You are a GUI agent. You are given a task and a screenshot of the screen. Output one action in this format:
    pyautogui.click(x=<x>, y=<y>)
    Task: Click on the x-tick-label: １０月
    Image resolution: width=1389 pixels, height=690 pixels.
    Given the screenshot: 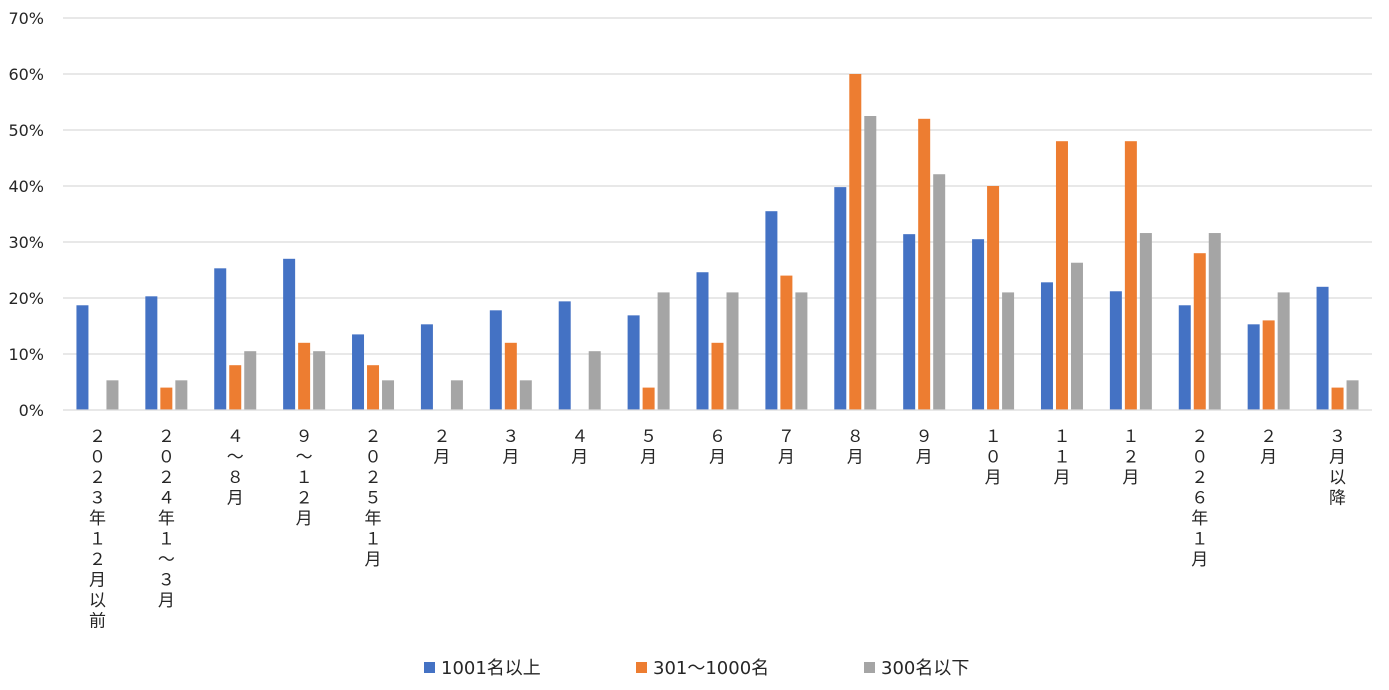 What is the action you would take?
    pyautogui.click(x=993, y=457)
    